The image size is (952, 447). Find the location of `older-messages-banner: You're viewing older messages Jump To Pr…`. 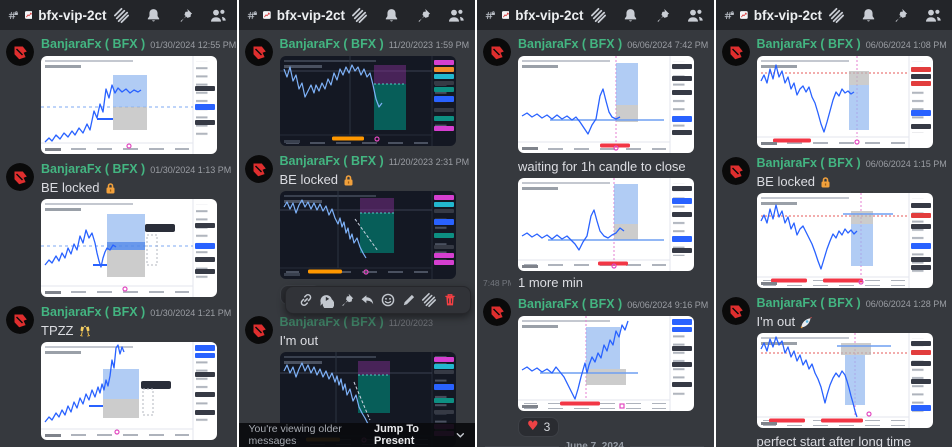

older-messages-banner: You're viewing older messages Jump To Pr… is located at coordinates (356, 435).